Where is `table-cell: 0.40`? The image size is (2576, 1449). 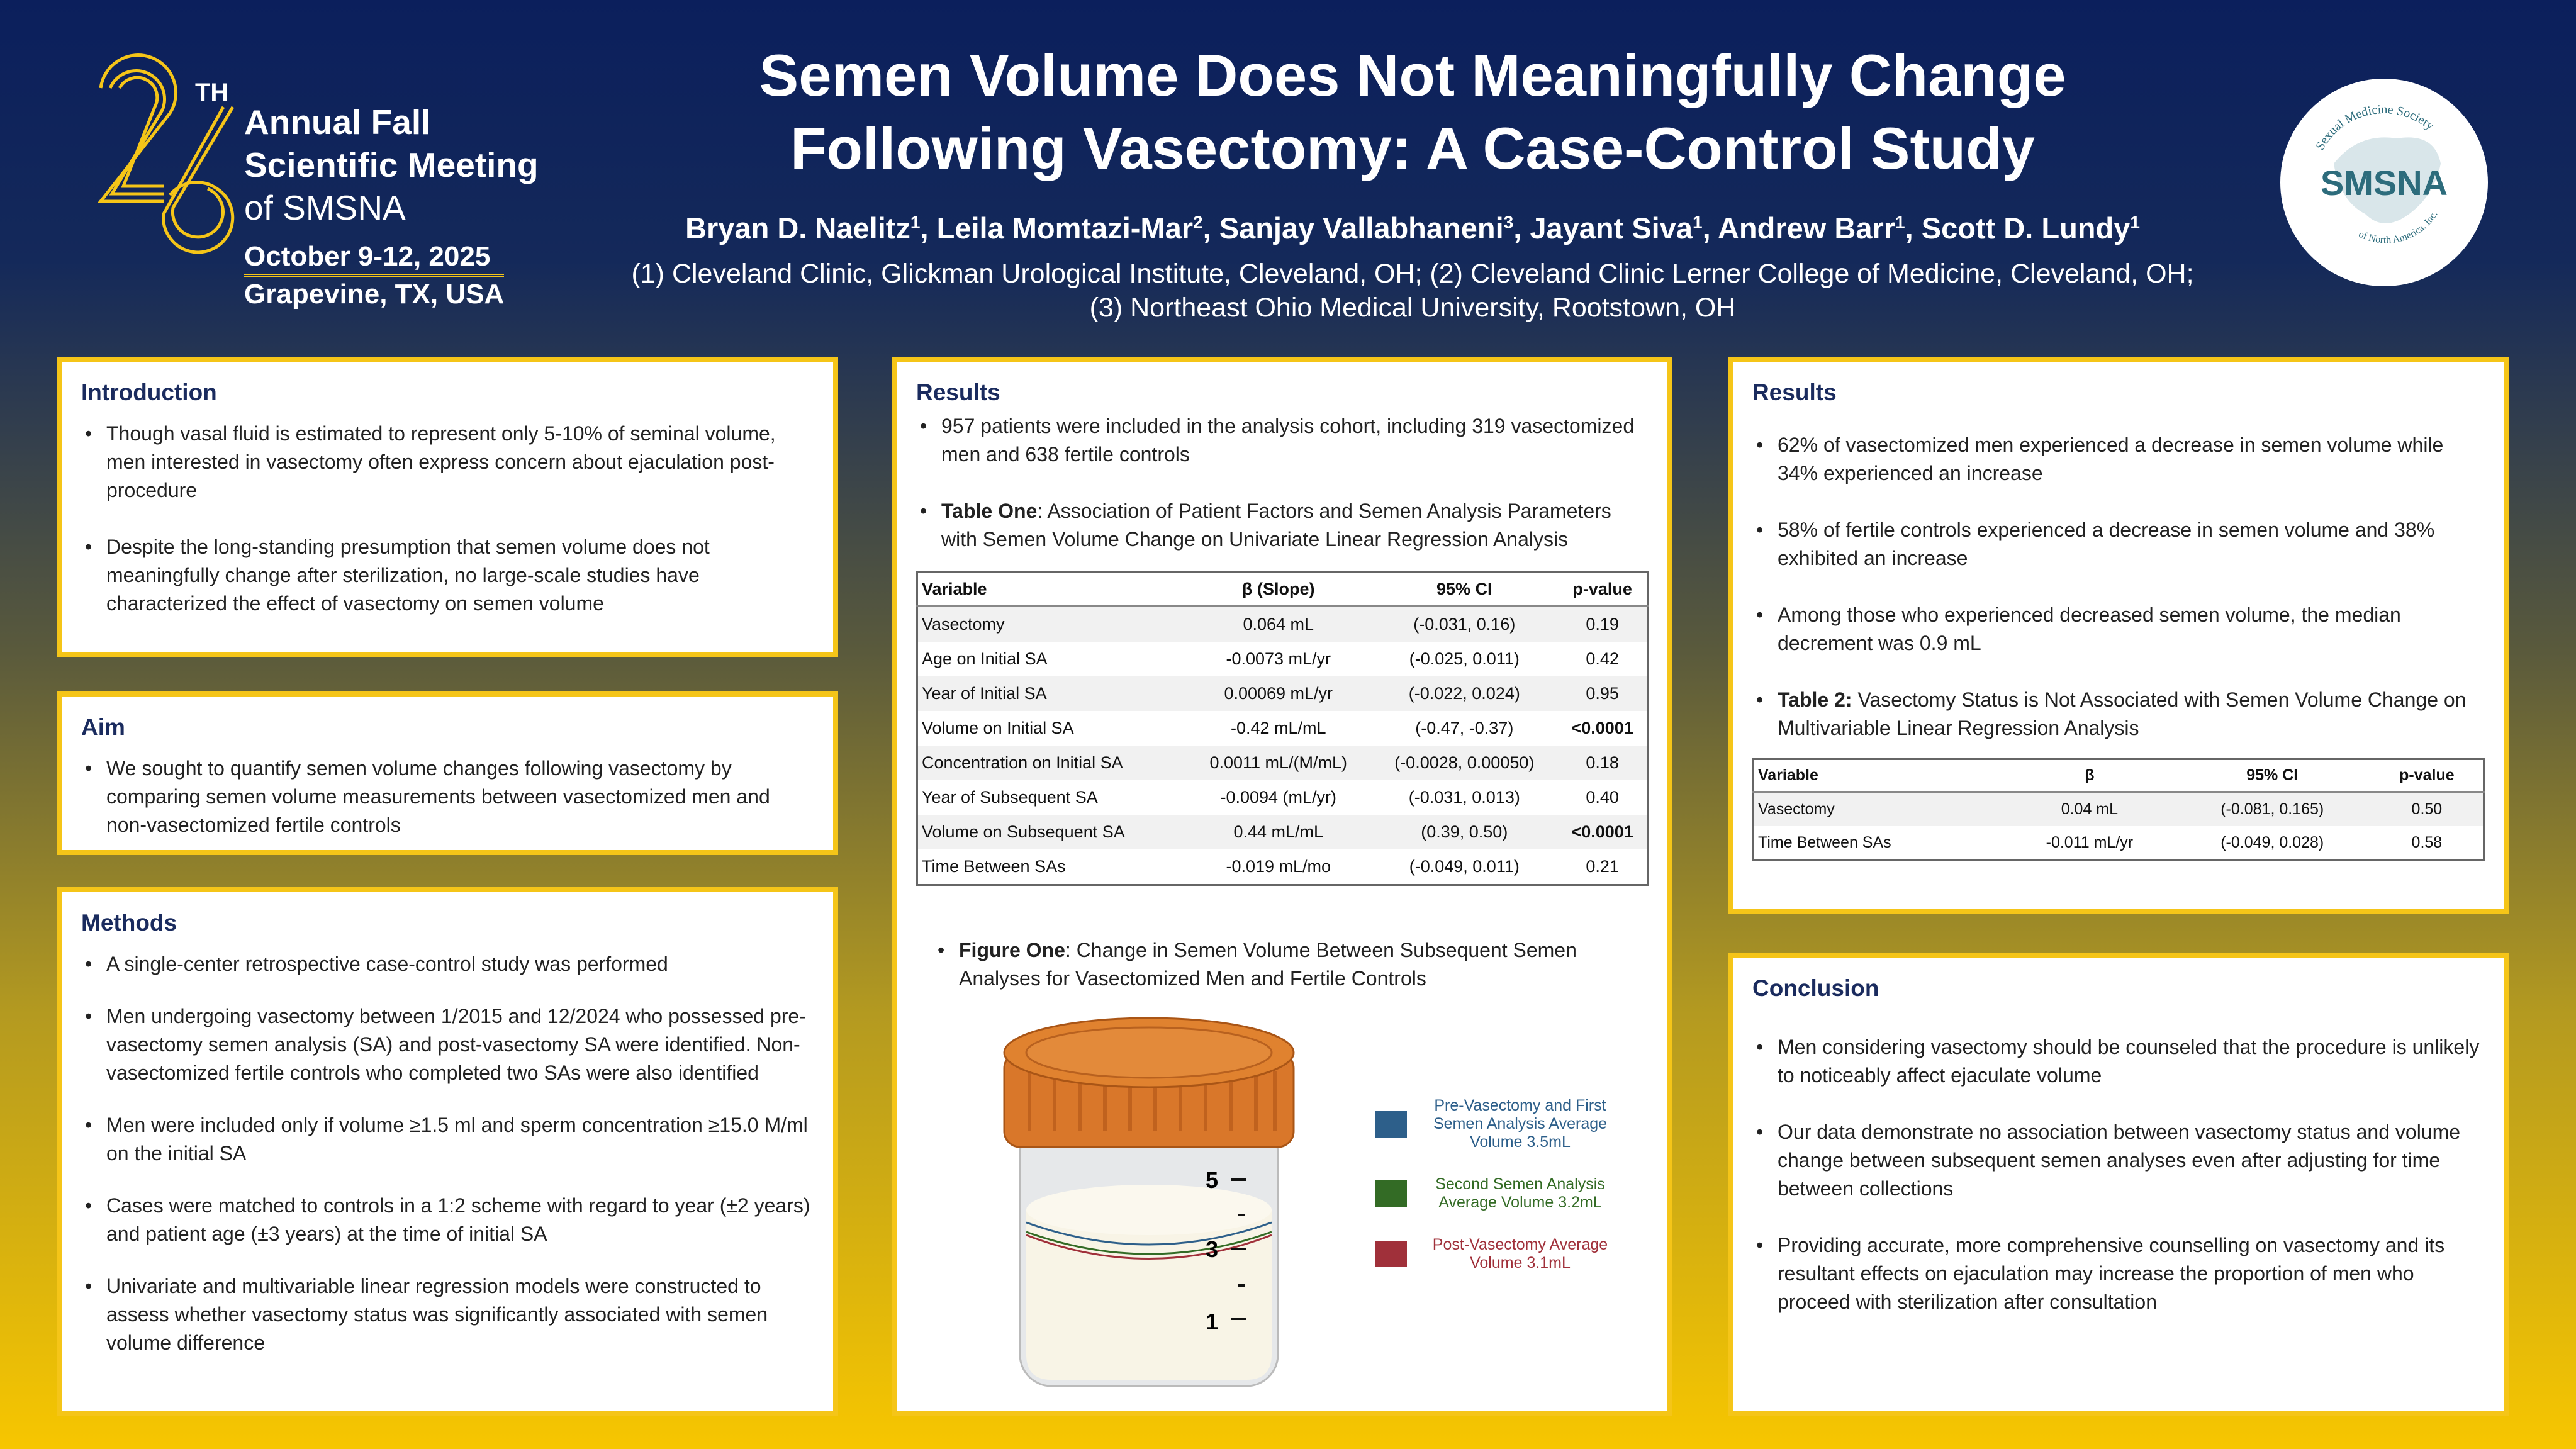
table-cell: 0.40 is located at coordinates (1602, 797).